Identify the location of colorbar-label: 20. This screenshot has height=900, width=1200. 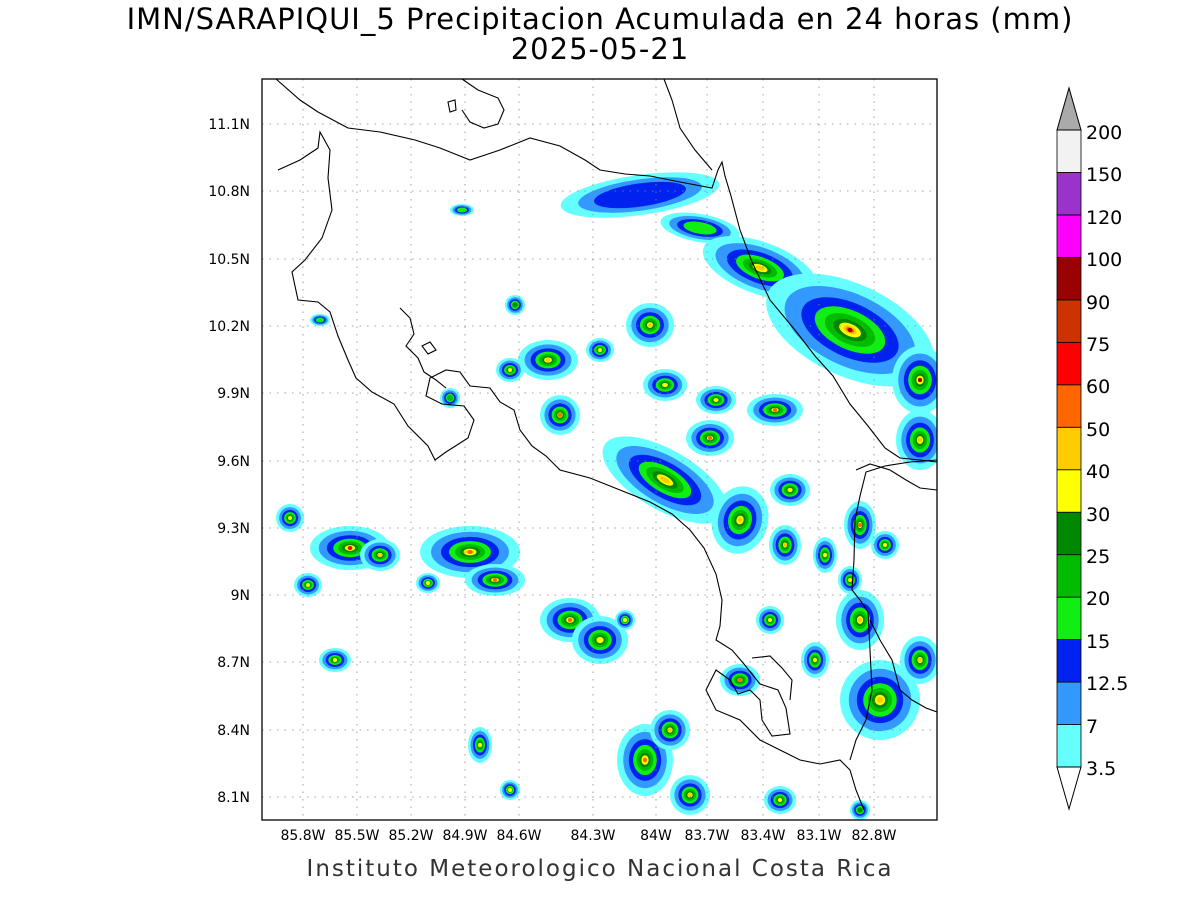
(1098, 599).